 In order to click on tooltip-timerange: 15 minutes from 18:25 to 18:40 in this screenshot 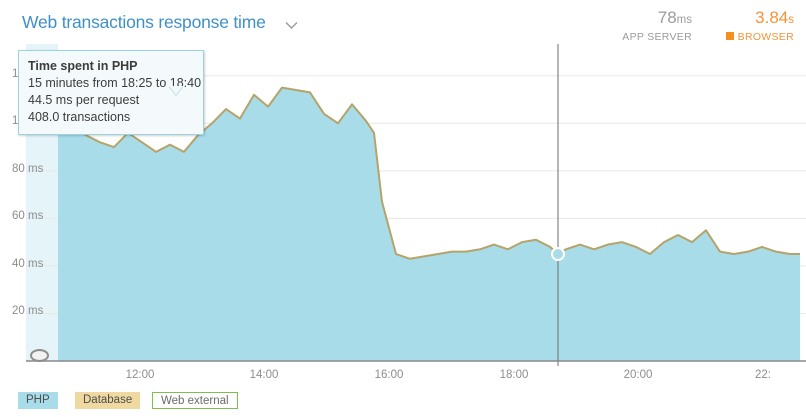, I will do `click(115, 83)`.